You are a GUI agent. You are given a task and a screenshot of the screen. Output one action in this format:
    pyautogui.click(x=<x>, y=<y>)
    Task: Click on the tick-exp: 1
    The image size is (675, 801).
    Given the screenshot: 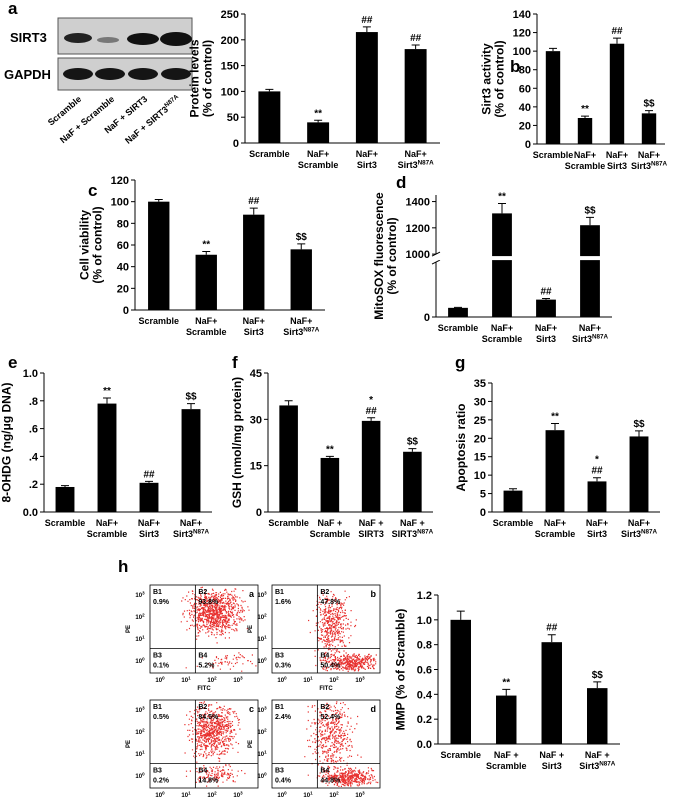 What is the action you would take?
    pyautogui.click(x=143, y=752)
    